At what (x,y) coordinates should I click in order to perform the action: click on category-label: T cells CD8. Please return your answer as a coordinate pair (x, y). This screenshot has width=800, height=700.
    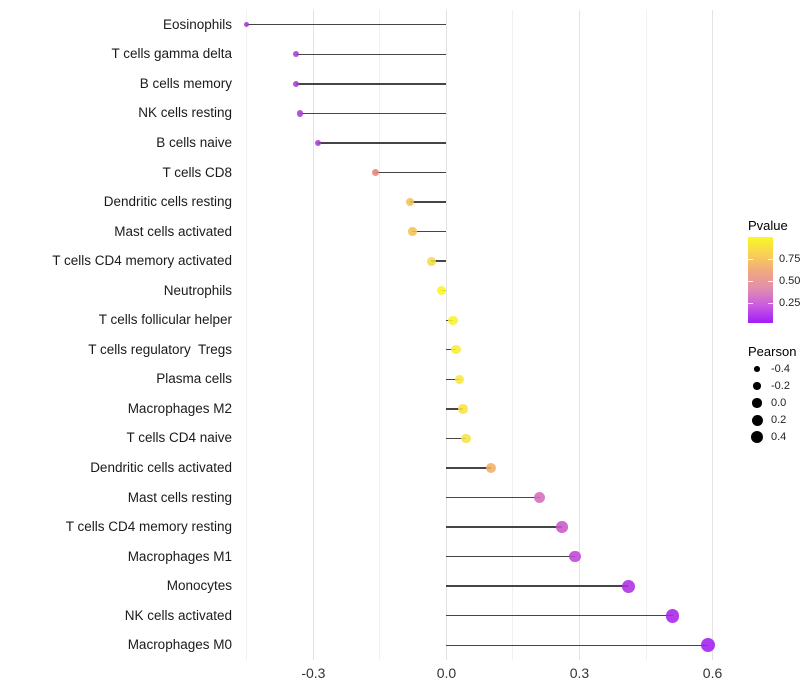
    Looking at the image, I should click on (197, 172).